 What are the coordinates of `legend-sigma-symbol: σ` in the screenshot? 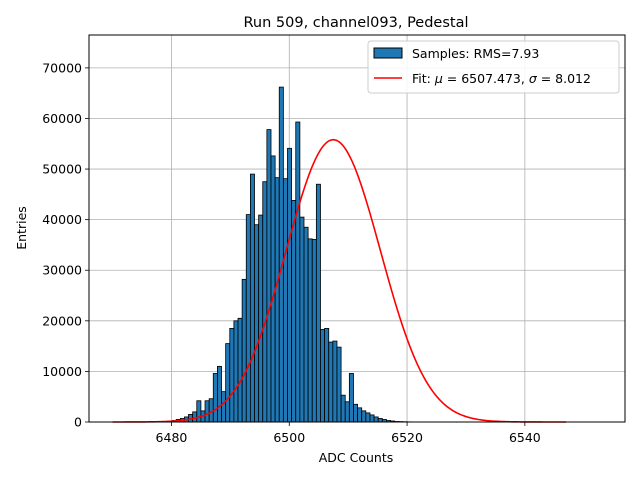 It's located at (533, 78).